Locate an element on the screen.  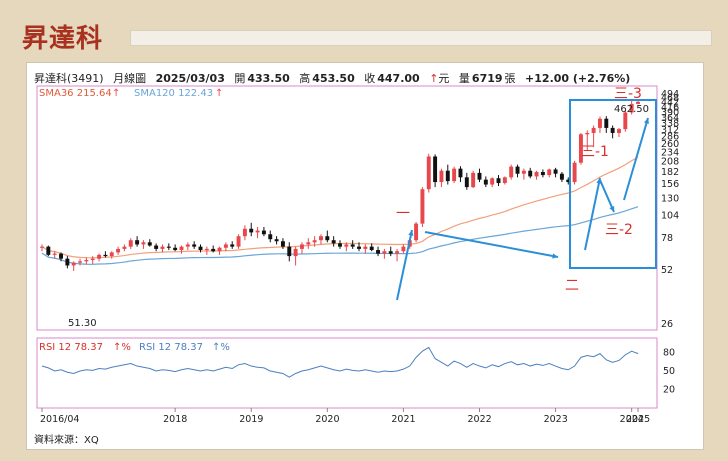
rsi-legend-2: RSI 12 78.37 is located at coordinates (171, 347).